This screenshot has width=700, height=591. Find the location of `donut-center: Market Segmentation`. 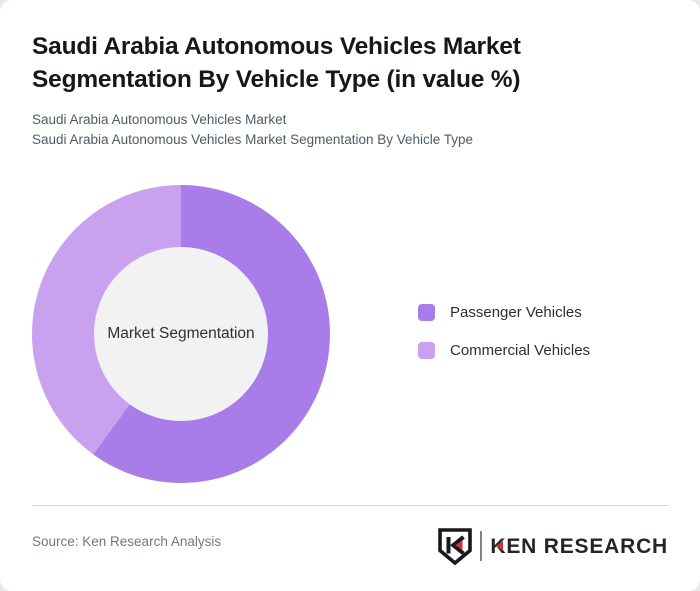

donut-center: Market Segmentation is located at coordinates (181, 334).